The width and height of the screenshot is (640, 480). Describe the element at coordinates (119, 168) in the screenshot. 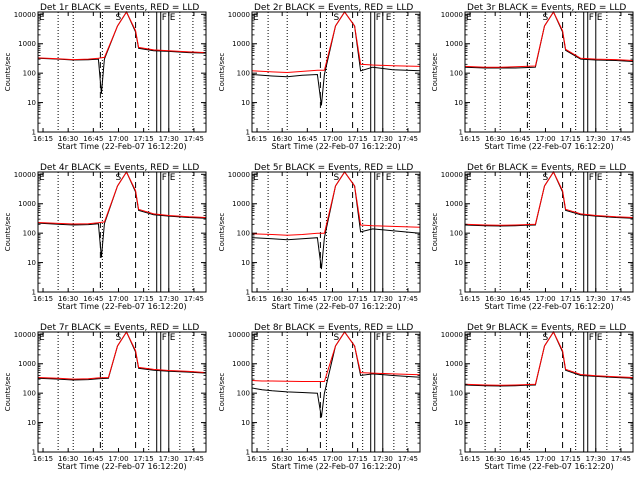

I see `panel-title: Det 4r BLACK = Events, RED = LLD` at that location.